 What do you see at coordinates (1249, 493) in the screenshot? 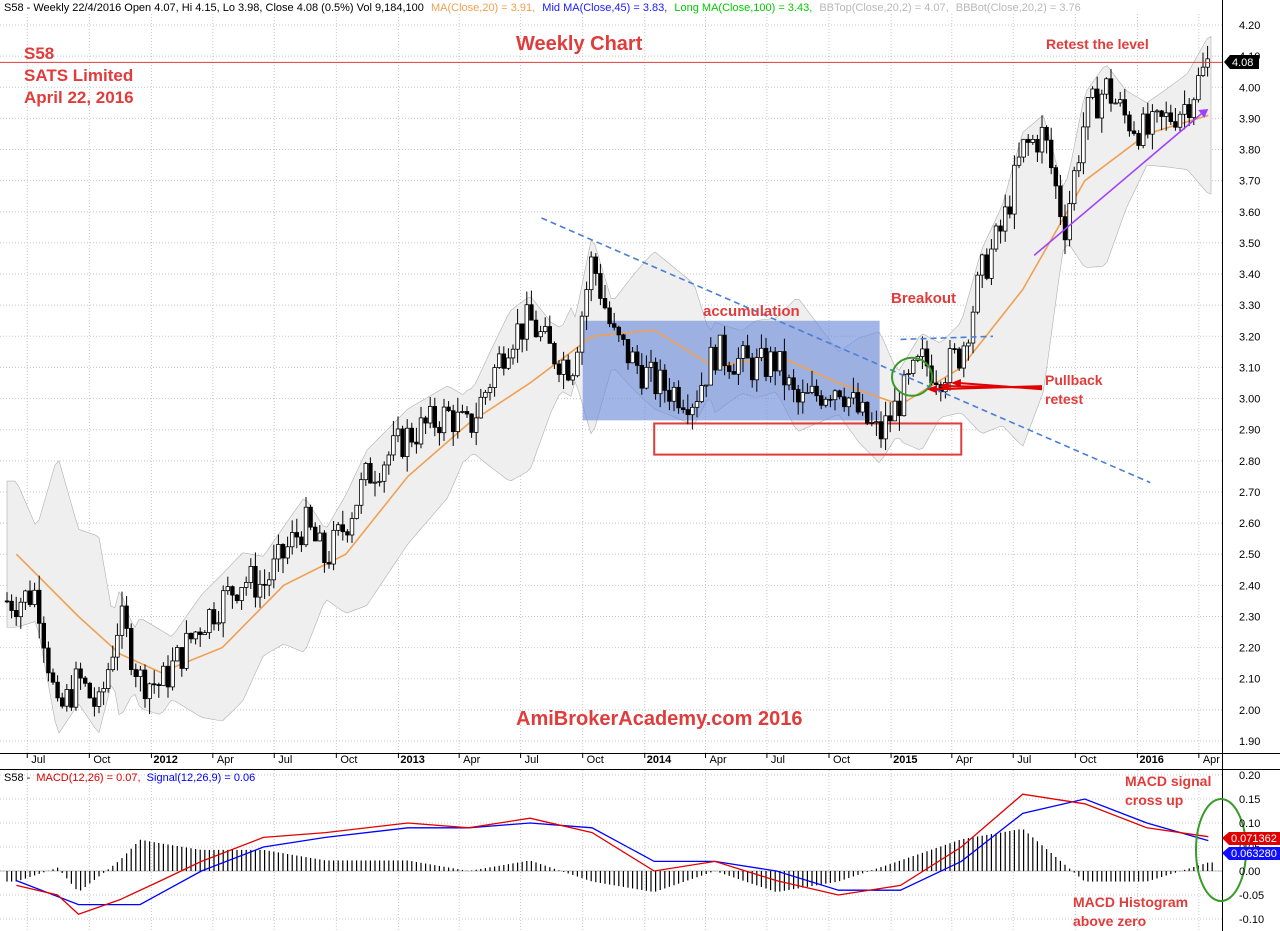
I see `price-y-tick-label: 2.70` at bounding box center [1249, 493].